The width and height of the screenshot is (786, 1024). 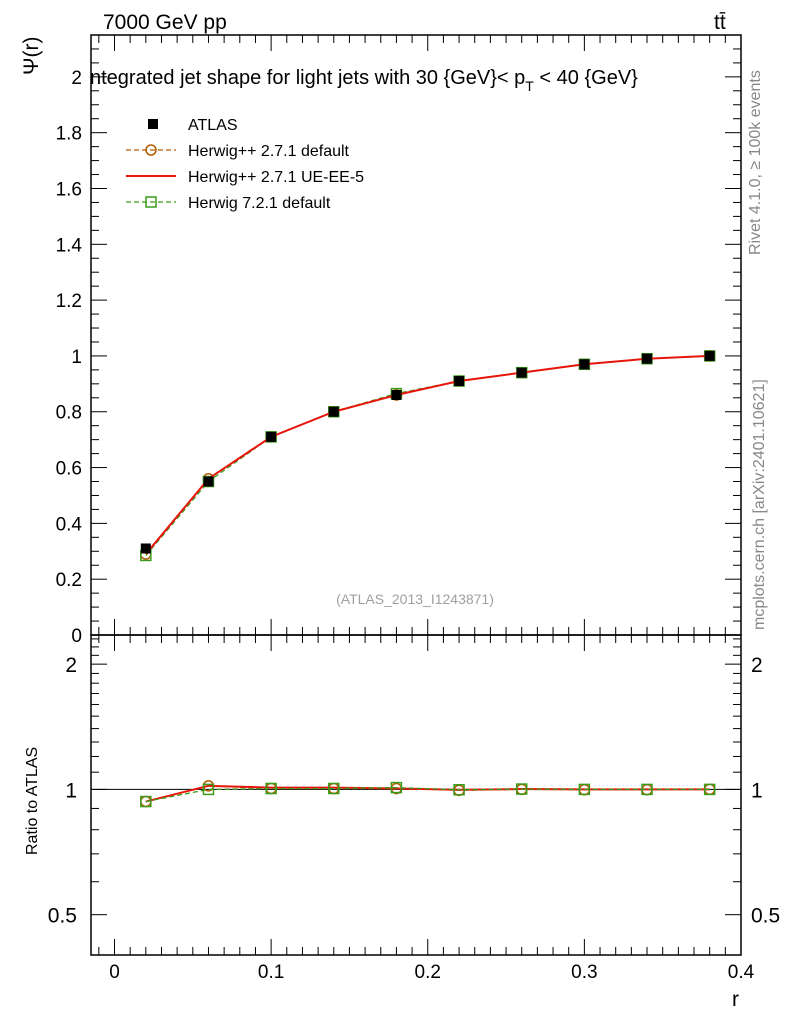 I want to click on series-1-line, so click(x=427, y=455).